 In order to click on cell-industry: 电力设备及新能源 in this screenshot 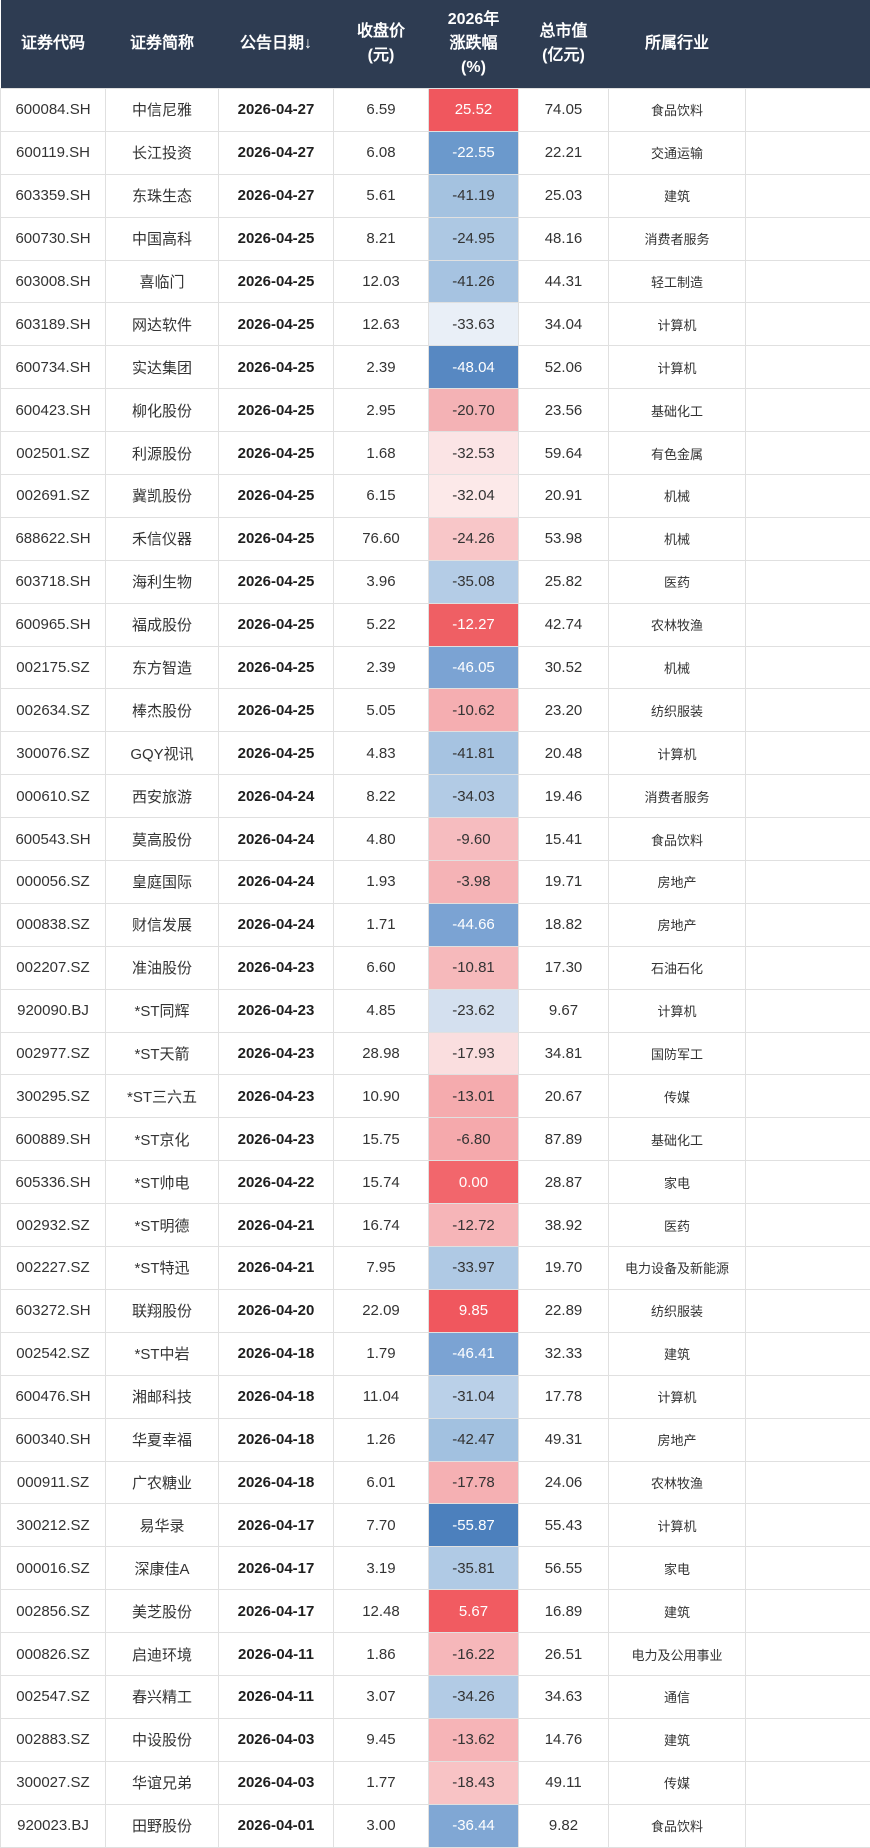, I will do `click(677, 1268)`.